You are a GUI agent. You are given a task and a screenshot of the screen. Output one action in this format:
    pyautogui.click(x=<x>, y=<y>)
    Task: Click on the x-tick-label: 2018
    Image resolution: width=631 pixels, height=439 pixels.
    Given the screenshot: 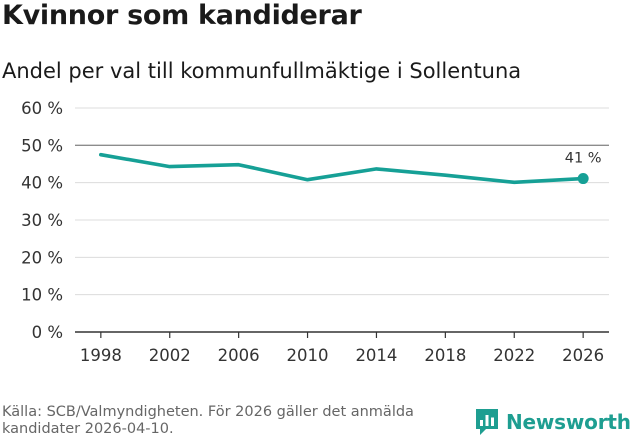 What is the action you would take?
    pyautogui.click(x=445, y=355)
    